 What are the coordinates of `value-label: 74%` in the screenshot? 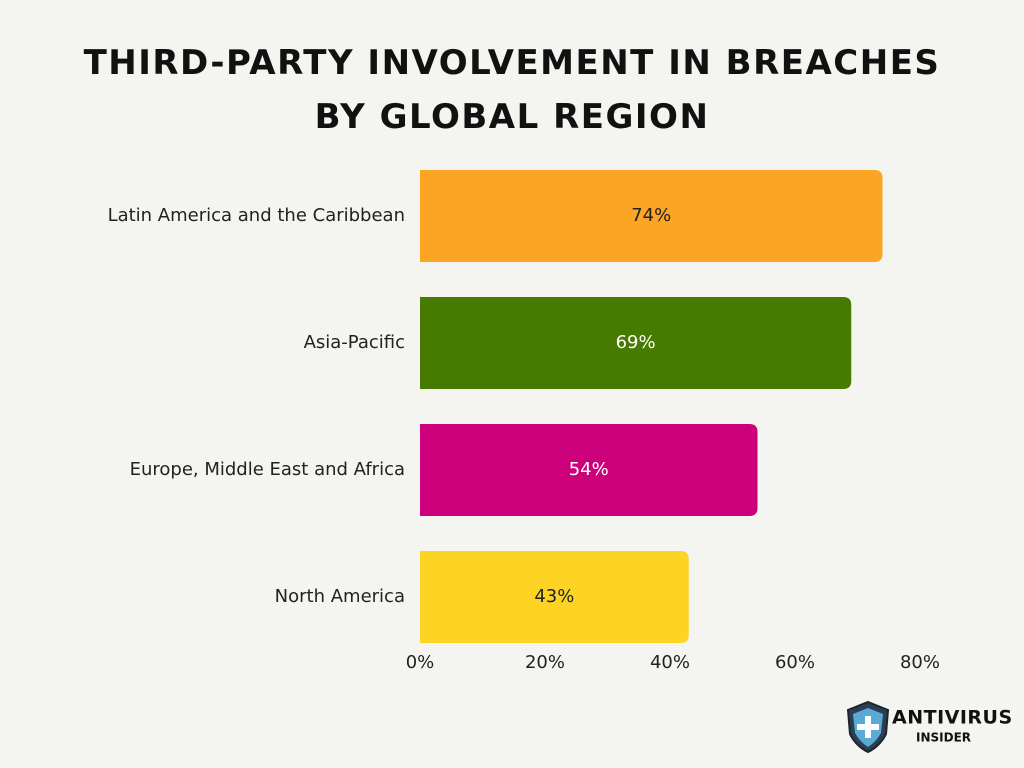 It's located at (651, 215).